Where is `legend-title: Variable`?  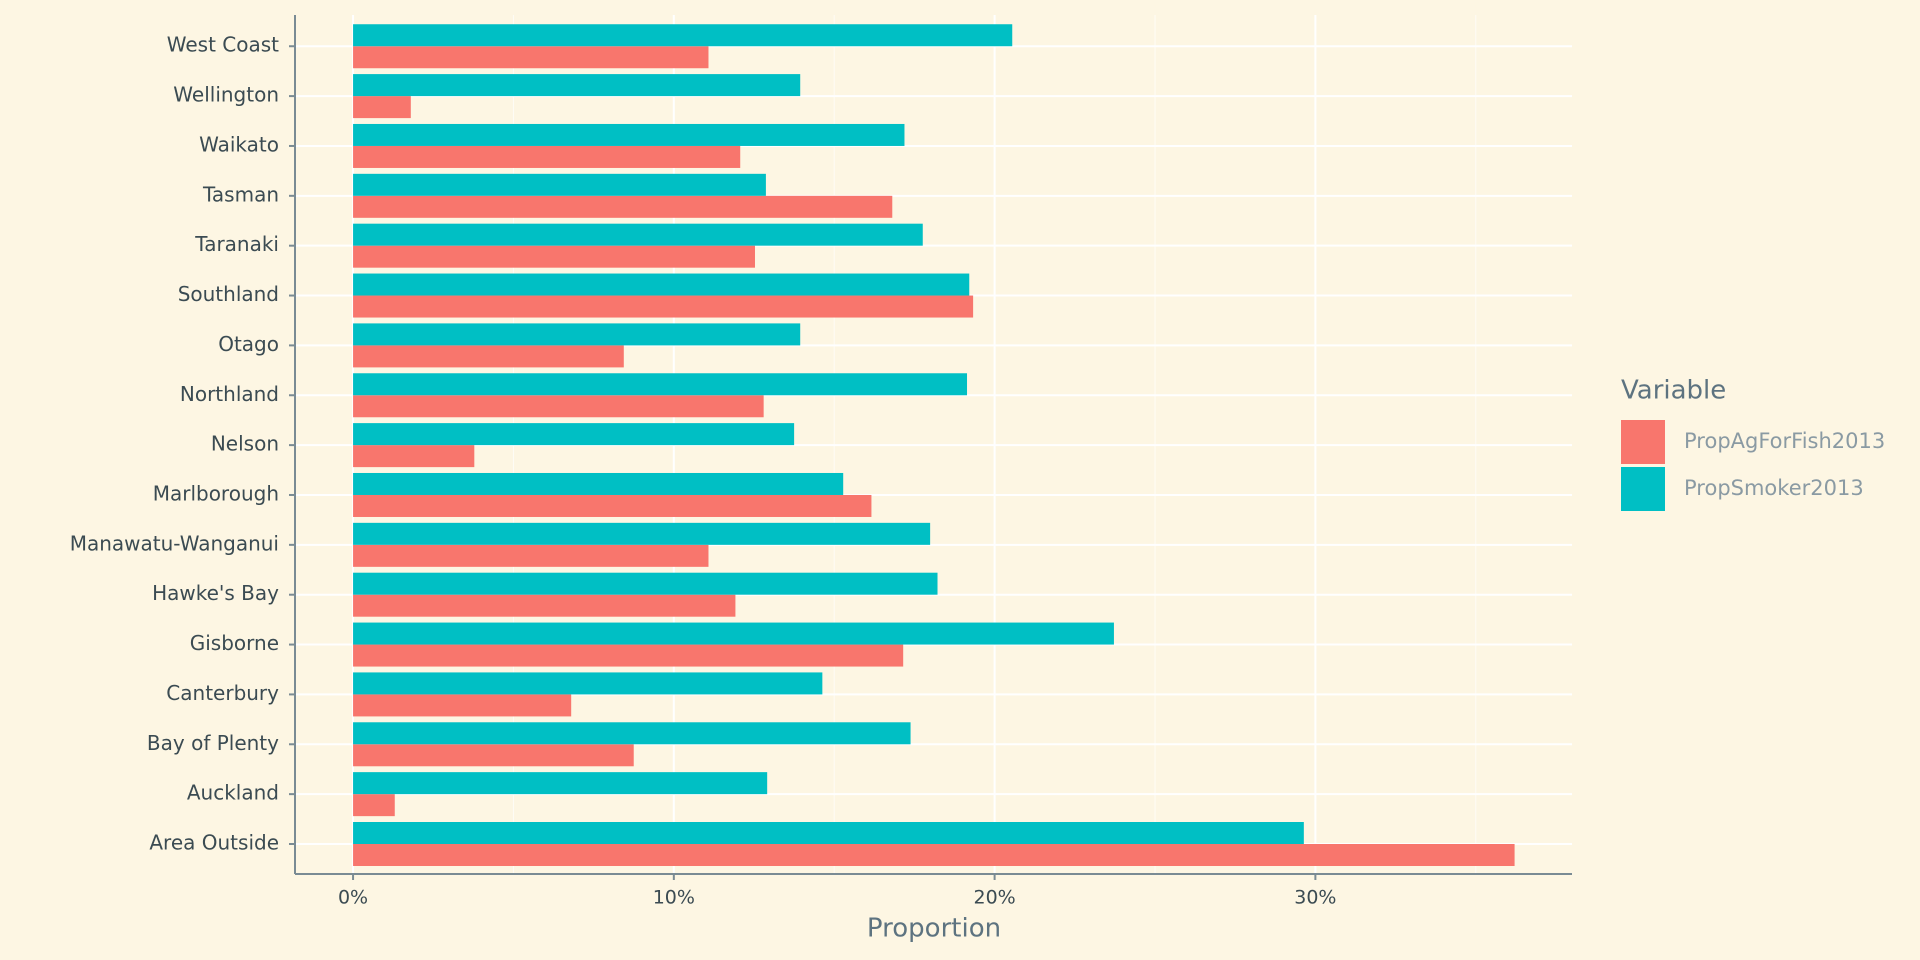
legend-title: Variable is located at coordinates (1673, 391).